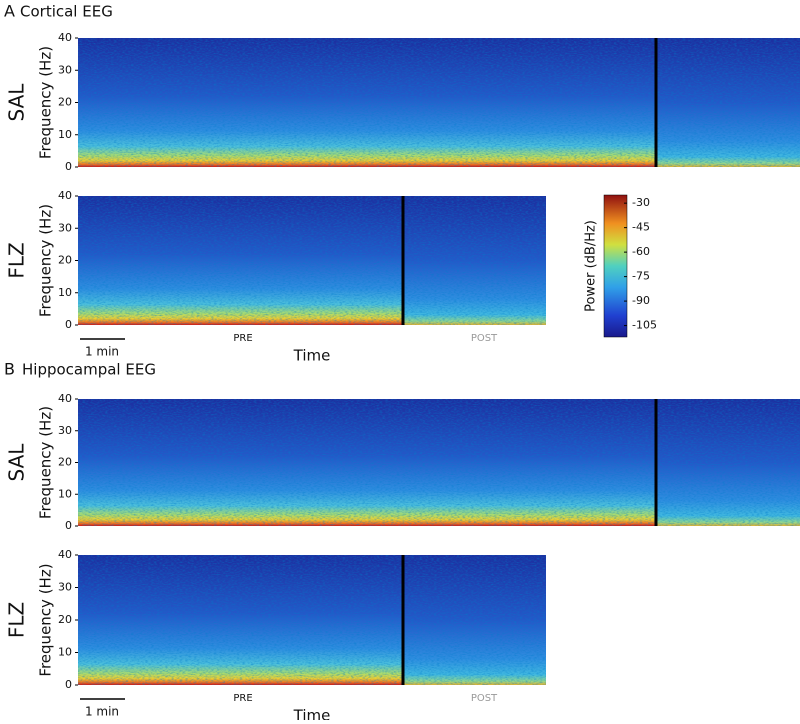 This screenshot has width=800, height=724. What do you see at coordinates (591, 266) in the screenshot?
I see `colorbar-label: Power (dB/Hz)` at bounding box center [591, 266].